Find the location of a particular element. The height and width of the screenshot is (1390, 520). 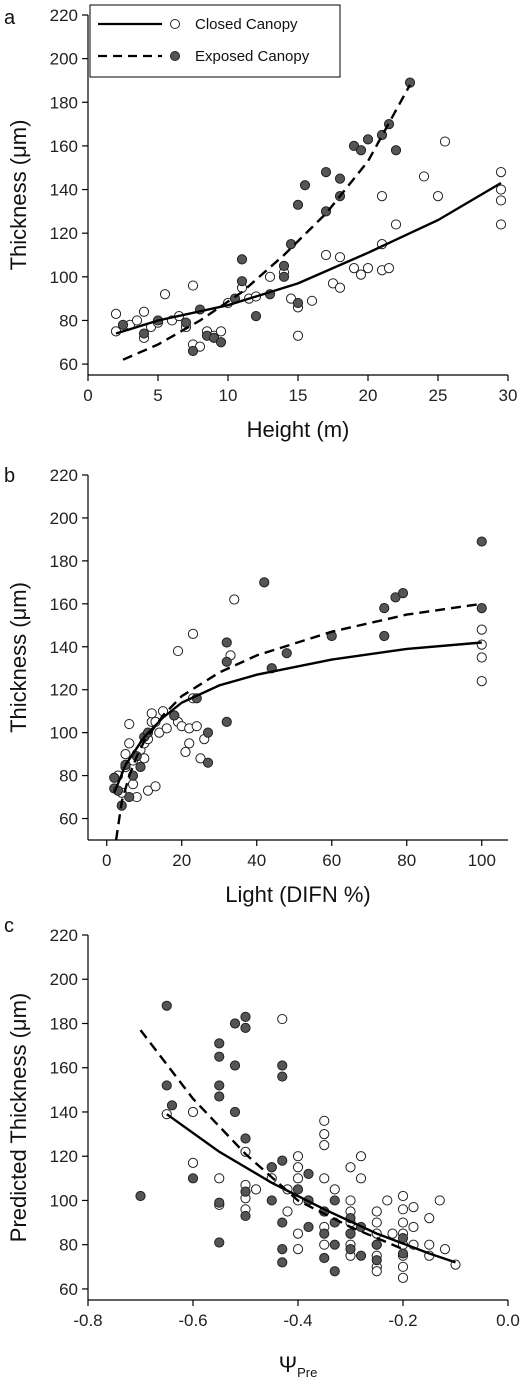

panel-a-x-tick-label: 5 is located at coordinates (157, 395).